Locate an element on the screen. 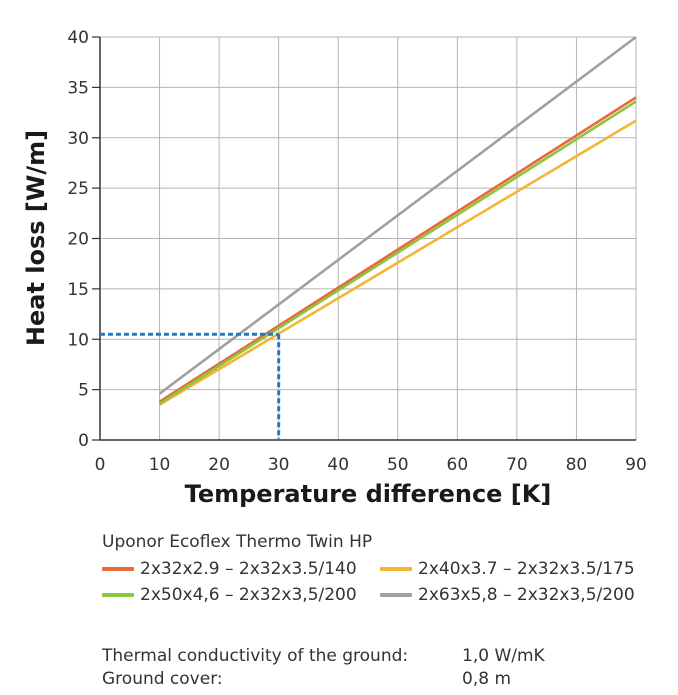 This screenshot has width=678, height=695. x-tick-label: 30 is located at coordinates (279, 465).